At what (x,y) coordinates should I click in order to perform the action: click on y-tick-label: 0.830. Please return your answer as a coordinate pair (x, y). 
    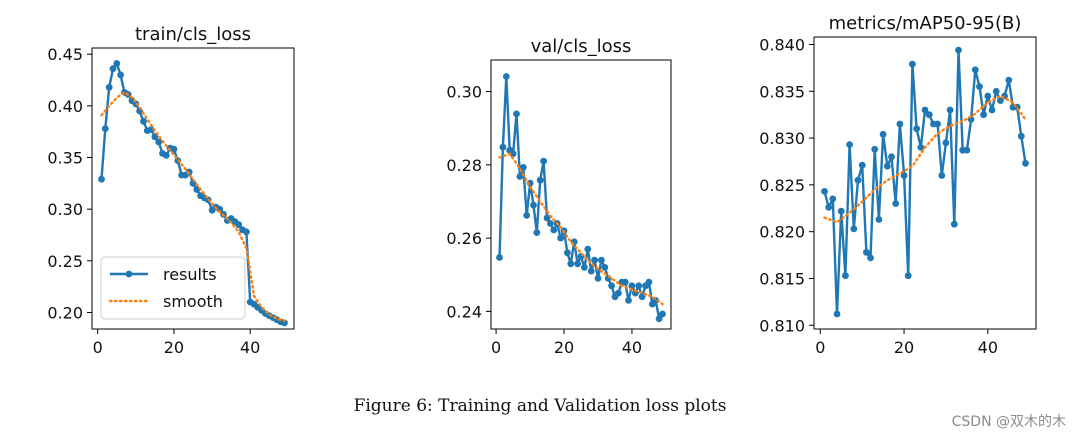
    Looking at the image, I should click on (782, 138).